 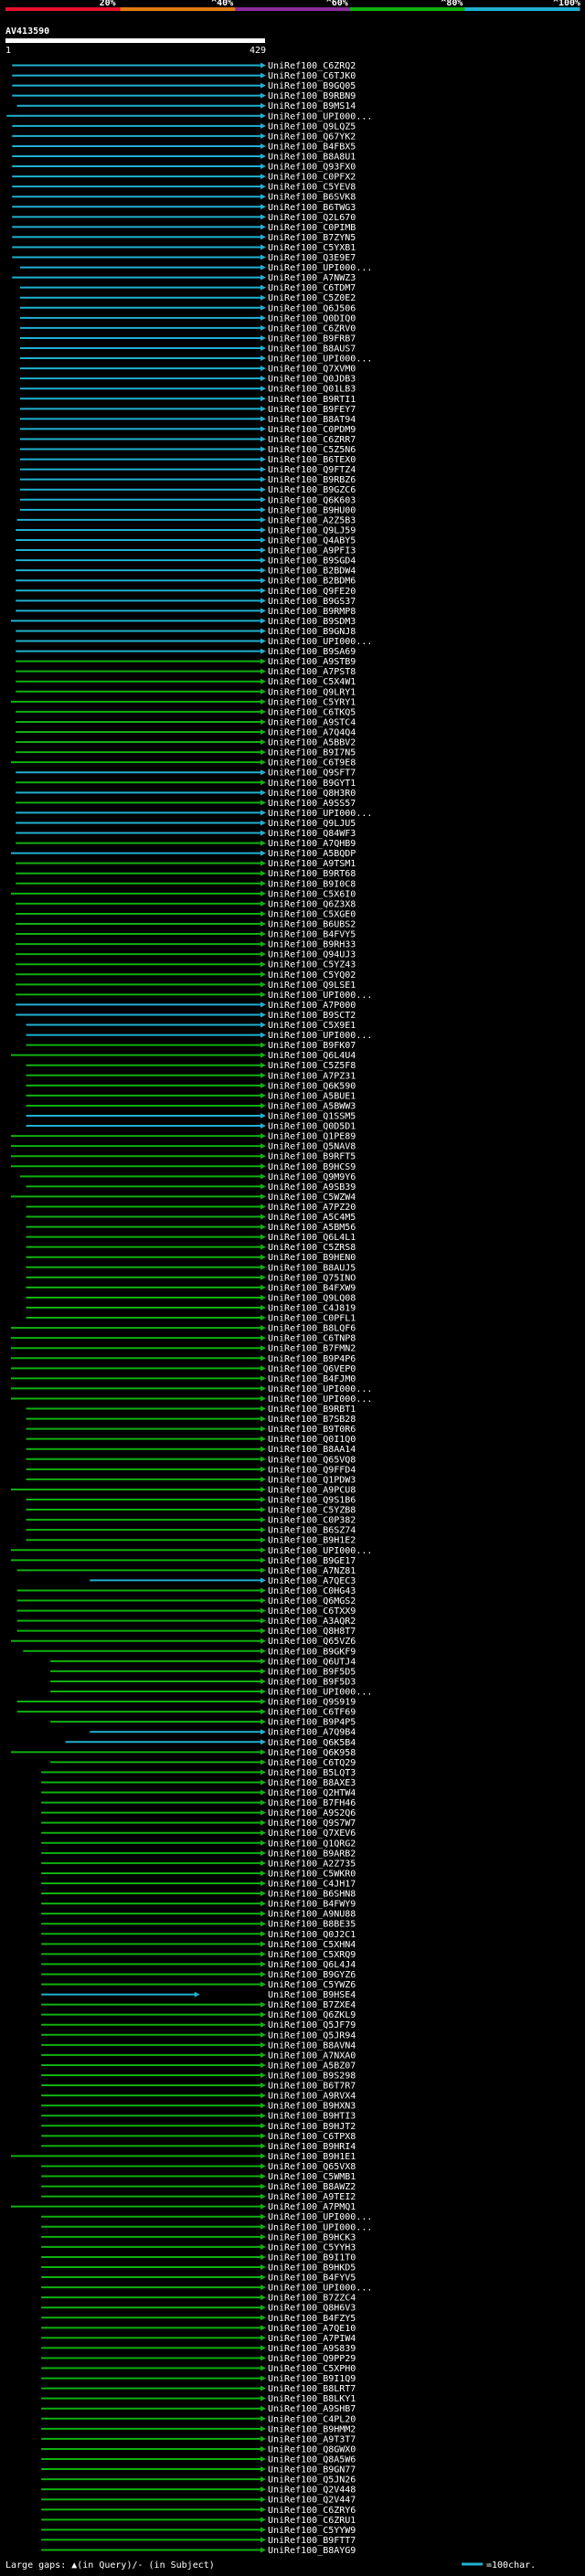 What do you see at coordinates (199, 2349) in the screenshot?
I see `hit-row: UniRef100_A9S839` at bounding box center [199, 2349].